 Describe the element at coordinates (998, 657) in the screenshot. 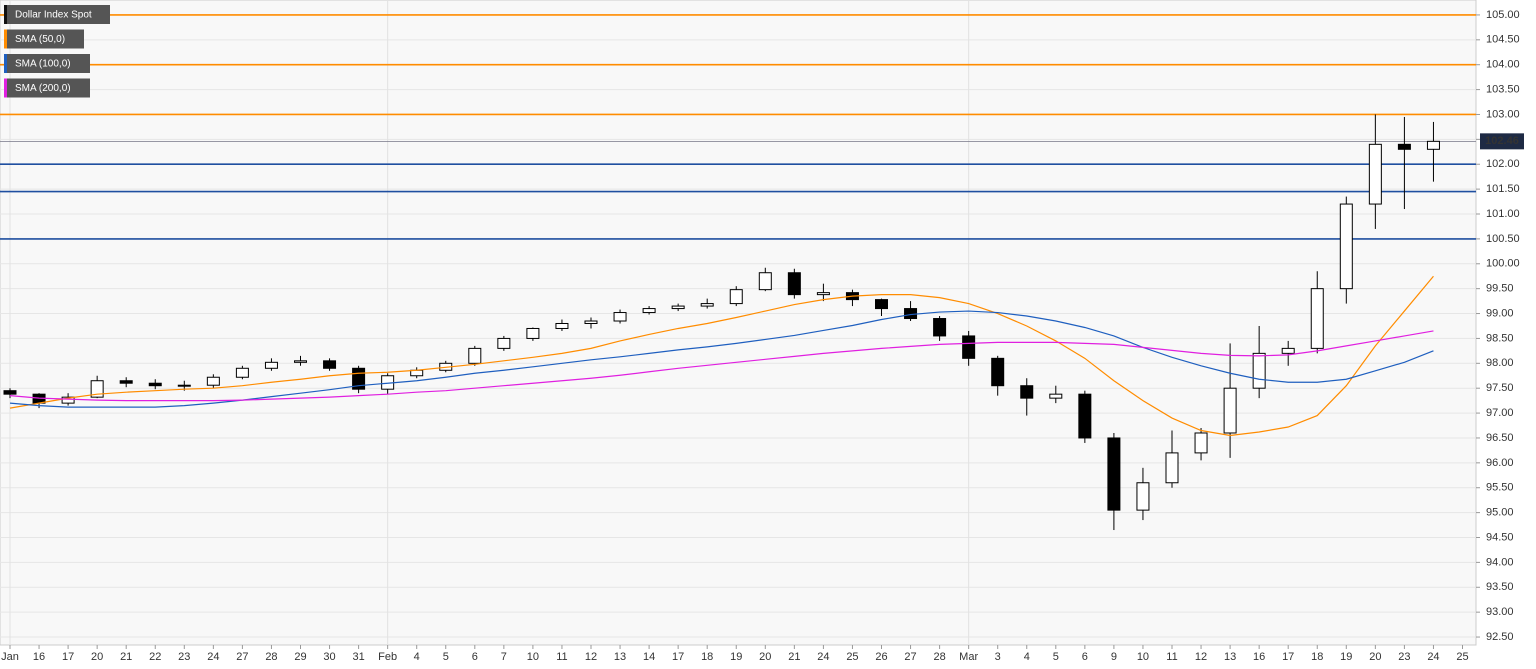

I see `x-tick-label: 3` at that location.